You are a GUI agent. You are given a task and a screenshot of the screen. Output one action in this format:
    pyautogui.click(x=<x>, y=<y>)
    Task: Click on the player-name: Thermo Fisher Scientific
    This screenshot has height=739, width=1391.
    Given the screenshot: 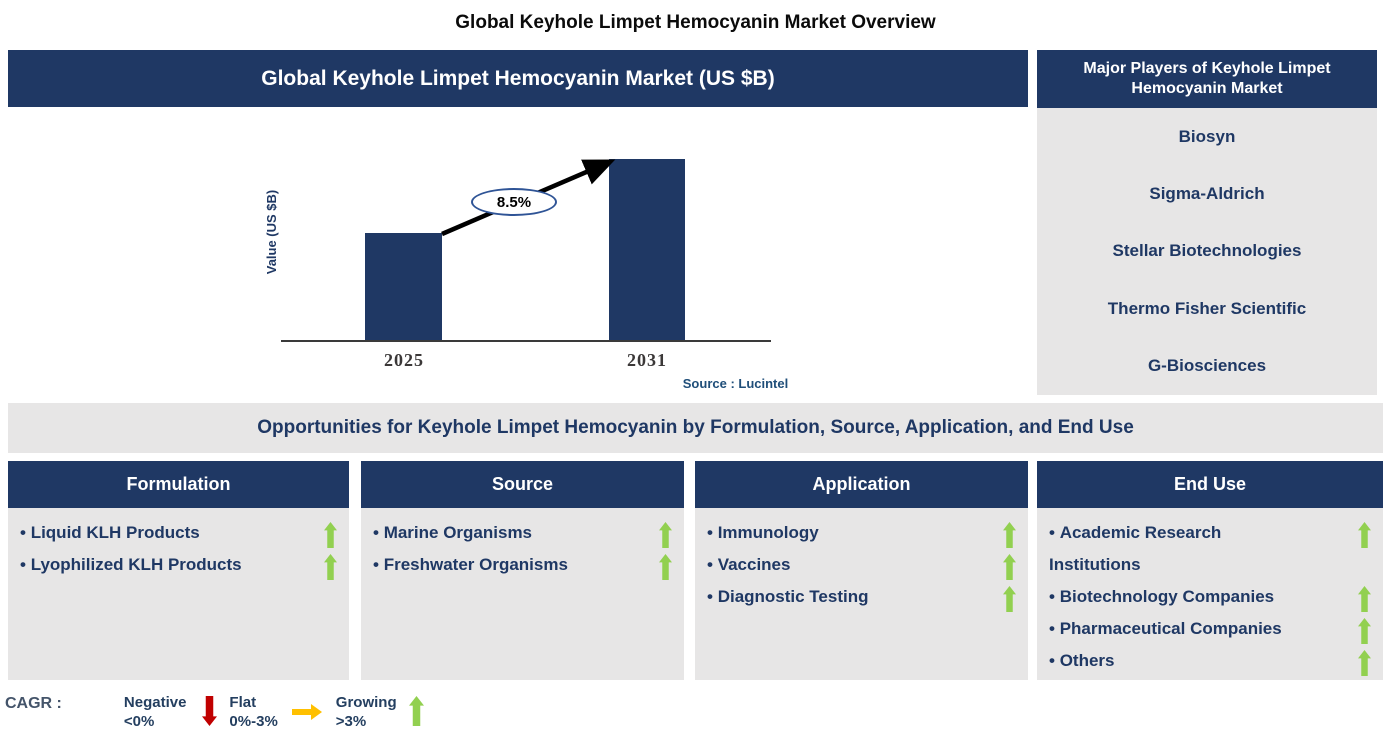 What is the action you would take?
    pyautogui.click(x=1207, y=308)
    